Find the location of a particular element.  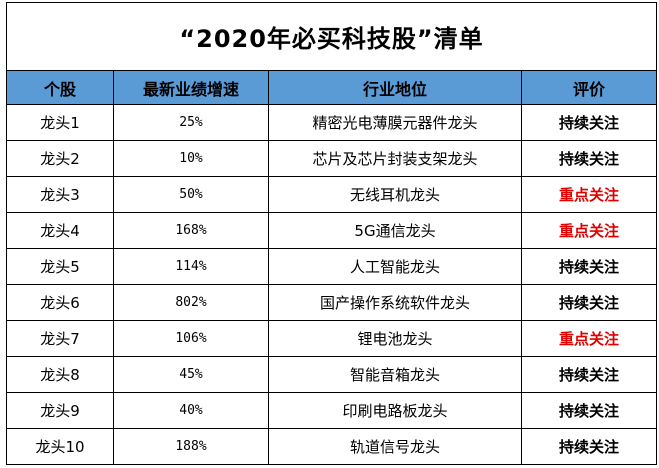

table-row: 龙头2 10% 芯片及芯片封装支架龙头 持续关注 is located at coordinates (332, 158).